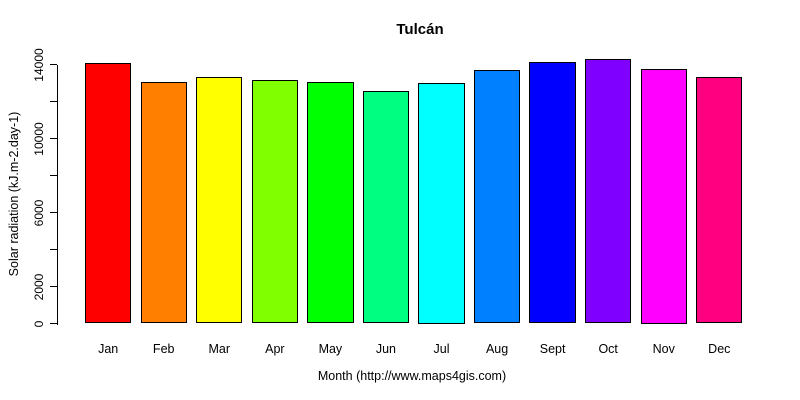 This screenshot has height=400, width=800. What do you see at coordinates (441, 349) in the screenshot?
I see `x-tick-label-jul: Jul` at bounding box center [441, 349].